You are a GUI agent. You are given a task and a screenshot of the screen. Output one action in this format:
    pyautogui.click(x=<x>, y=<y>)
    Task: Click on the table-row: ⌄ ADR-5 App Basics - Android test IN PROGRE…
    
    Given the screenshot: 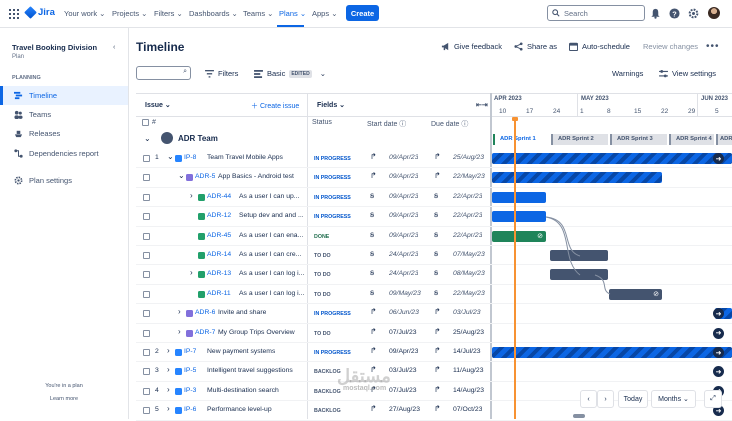 What is the action you would take?
    pyautogui.click(x=434, y=178)
    